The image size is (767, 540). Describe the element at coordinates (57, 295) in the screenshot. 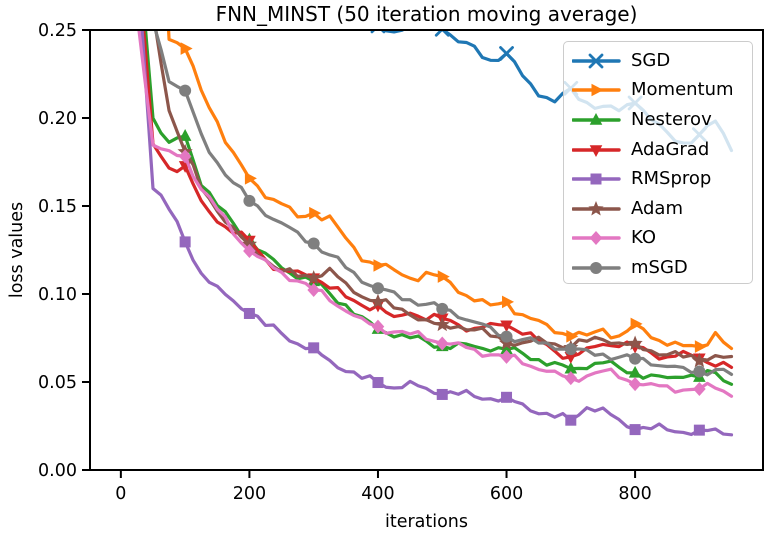

I see `y-tick-label: 0.10` at that location.